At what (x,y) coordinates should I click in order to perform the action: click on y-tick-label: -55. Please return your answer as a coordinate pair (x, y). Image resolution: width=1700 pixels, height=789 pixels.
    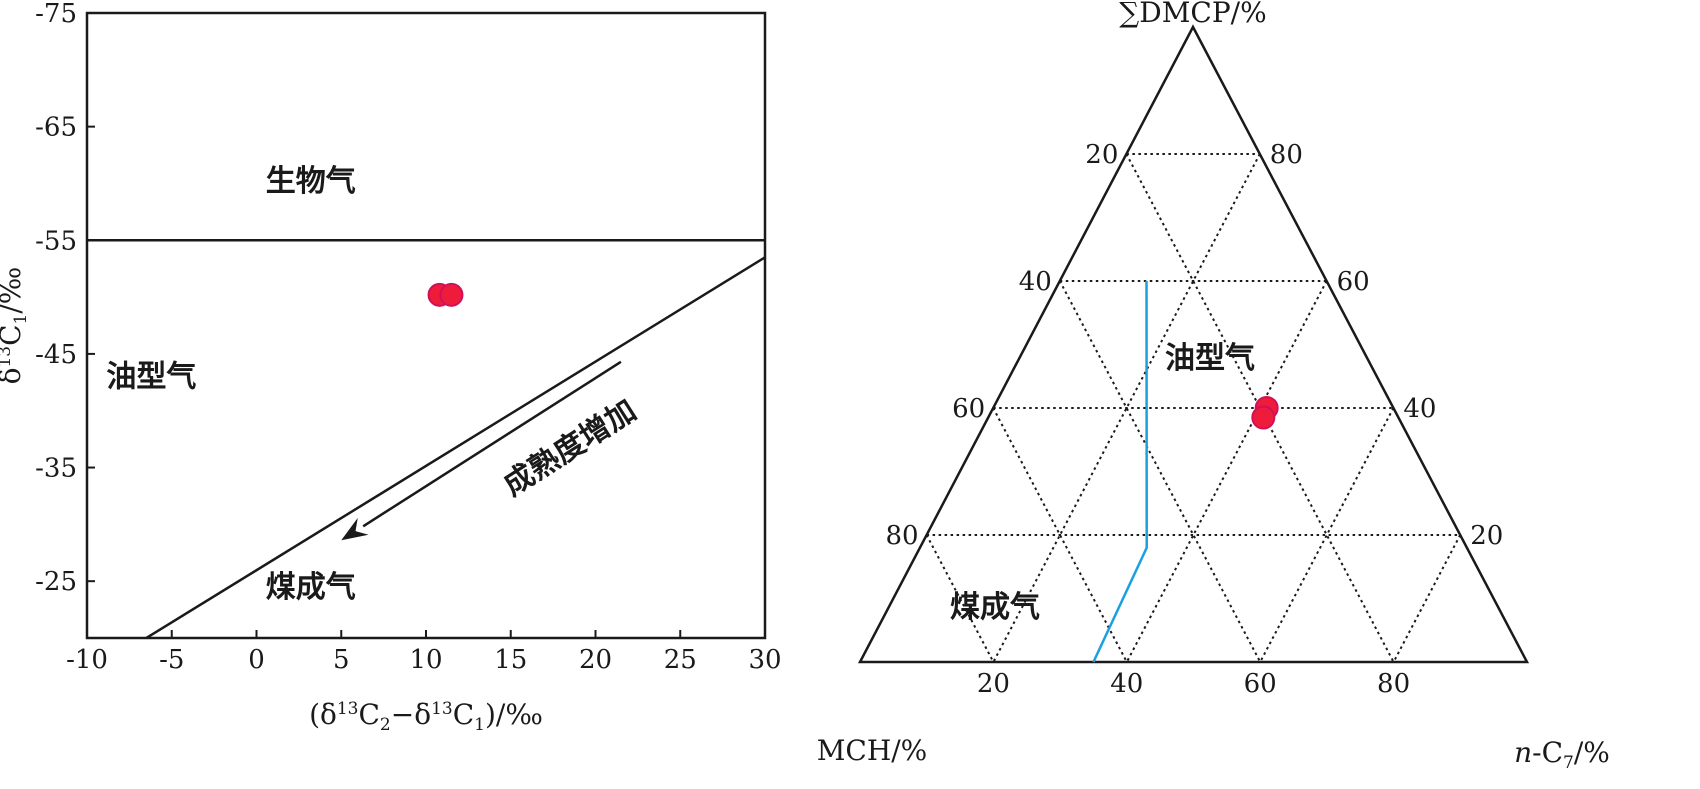
    Looking at the image, I should click on (56, 241).